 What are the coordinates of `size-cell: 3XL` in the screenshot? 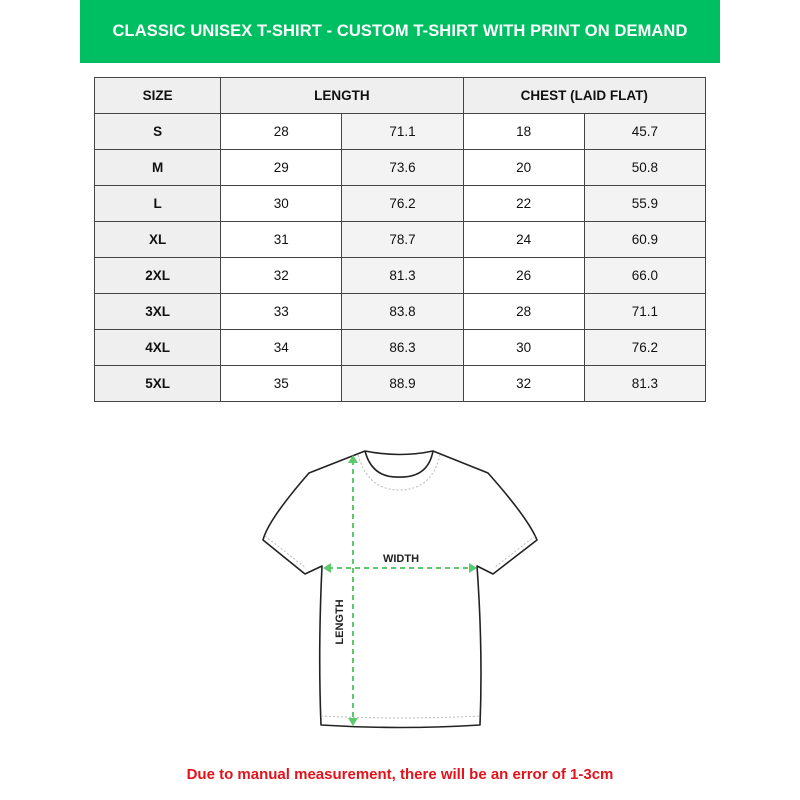 It's located at (157, 311).